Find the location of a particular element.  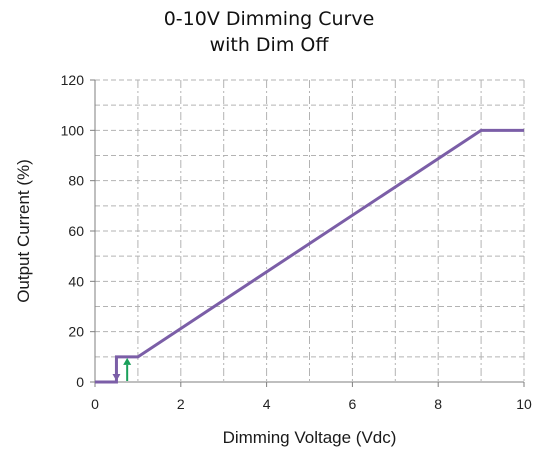

y-tick-label: 120 is located at coordinates (73, 80).